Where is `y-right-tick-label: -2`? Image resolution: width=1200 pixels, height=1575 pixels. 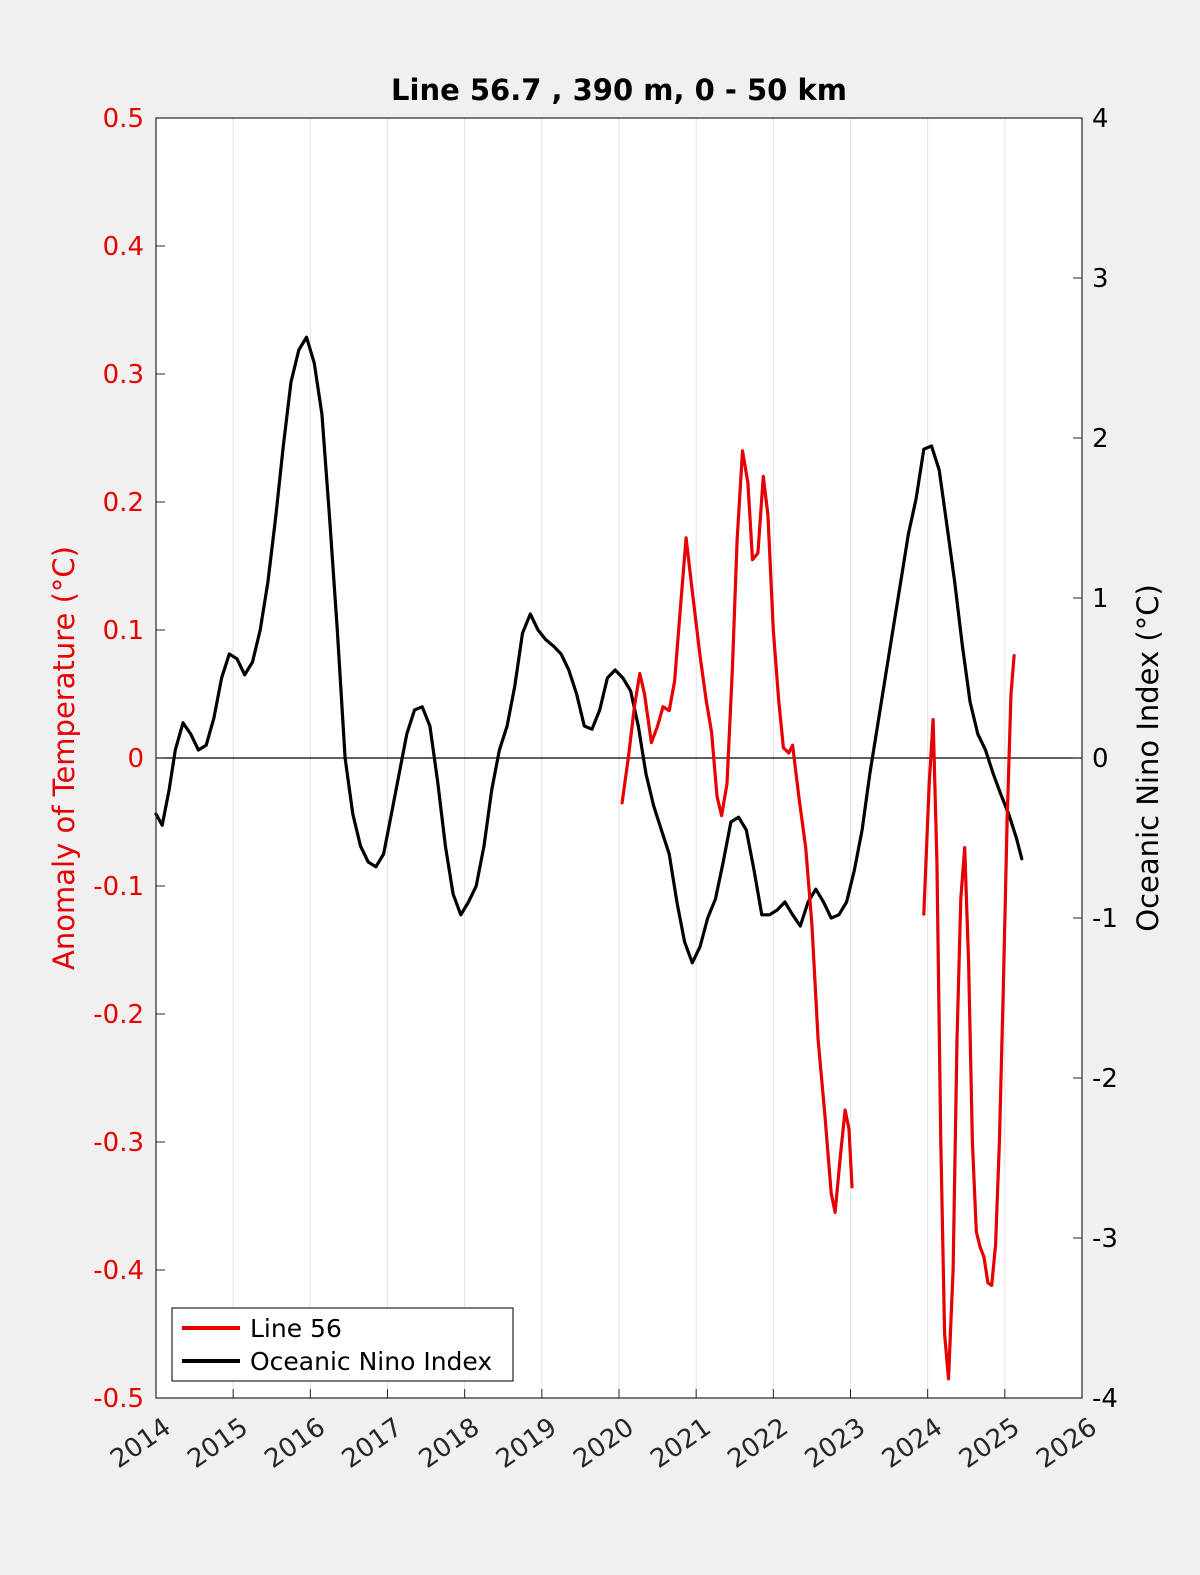
y-right-tick-label: -2 is located at coordinates (1105, 1079).